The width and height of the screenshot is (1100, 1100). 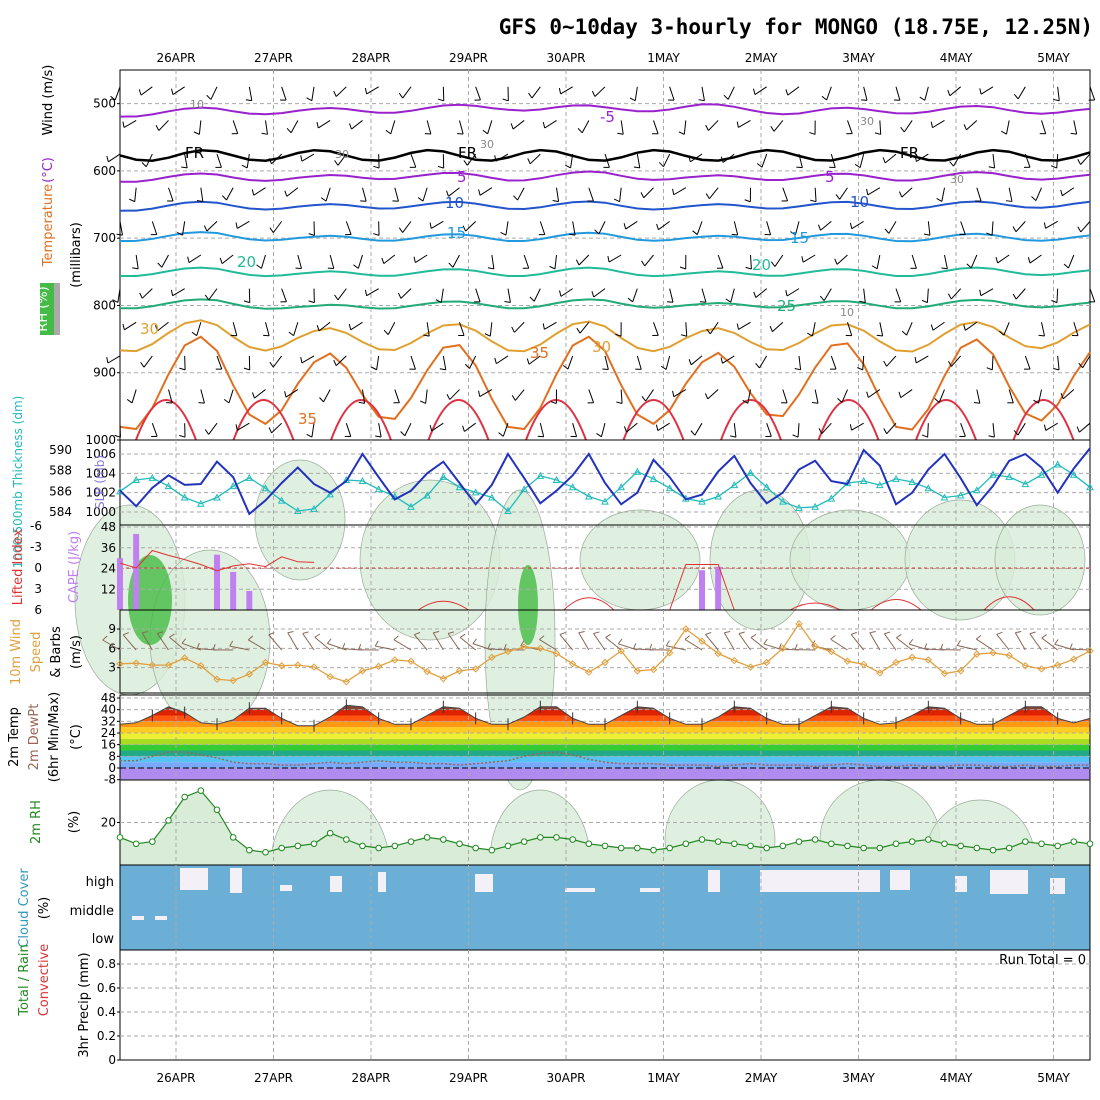 I want to click on rh-contour, so click(x=300, y=520).